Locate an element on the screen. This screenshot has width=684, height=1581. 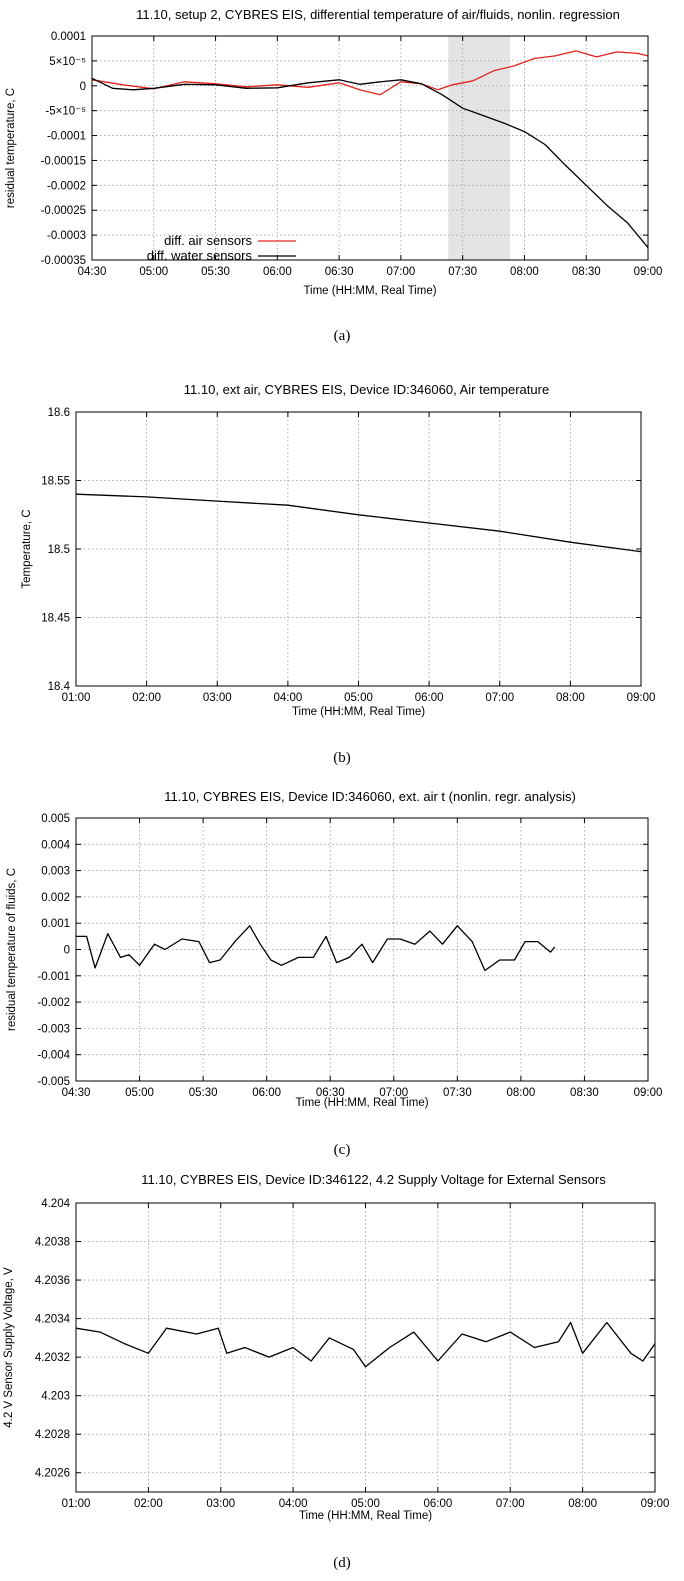
y-tick-label: 4.2026 is located at coordinates (52, 1474).